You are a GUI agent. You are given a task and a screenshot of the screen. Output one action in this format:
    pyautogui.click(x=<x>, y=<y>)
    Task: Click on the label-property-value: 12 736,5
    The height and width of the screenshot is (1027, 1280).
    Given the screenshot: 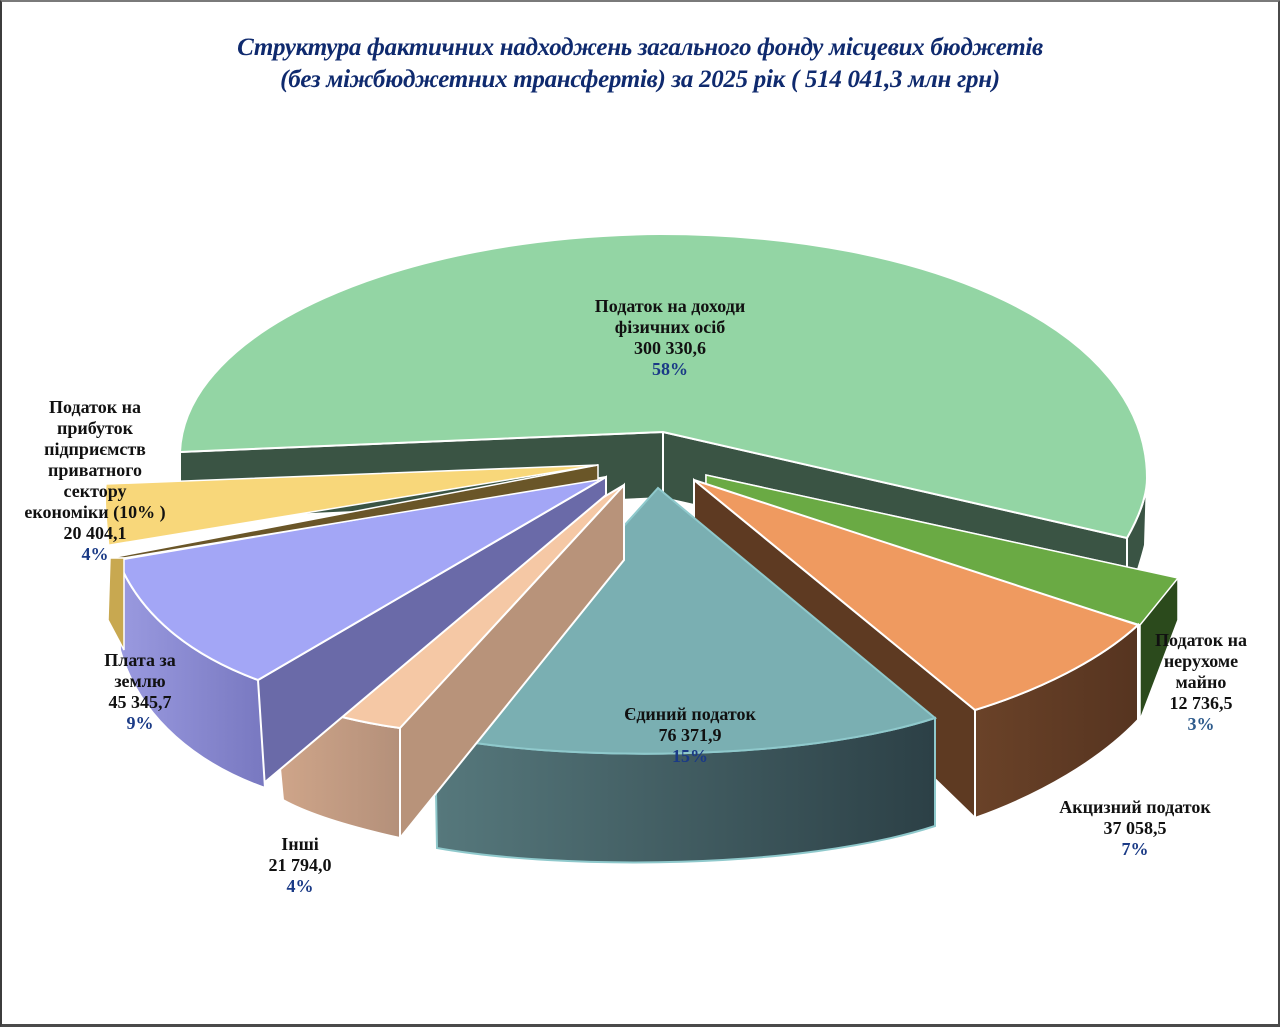 What is the action you would take?
    pyautogui.click(x=1201, y=703)
    